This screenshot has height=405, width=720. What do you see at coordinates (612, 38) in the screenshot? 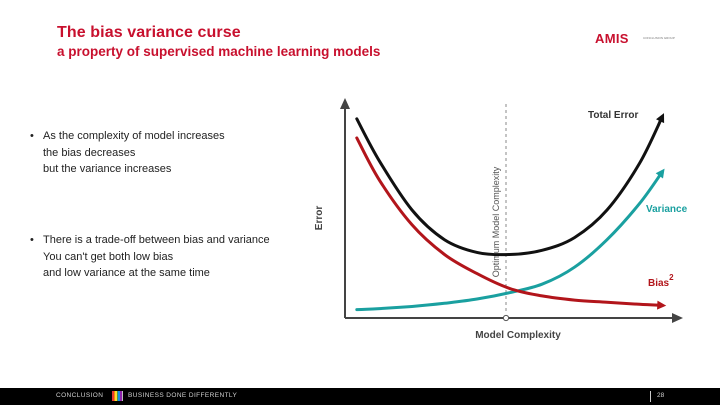
I see `logo-text: AMIS` at bounding box center [612, 38].